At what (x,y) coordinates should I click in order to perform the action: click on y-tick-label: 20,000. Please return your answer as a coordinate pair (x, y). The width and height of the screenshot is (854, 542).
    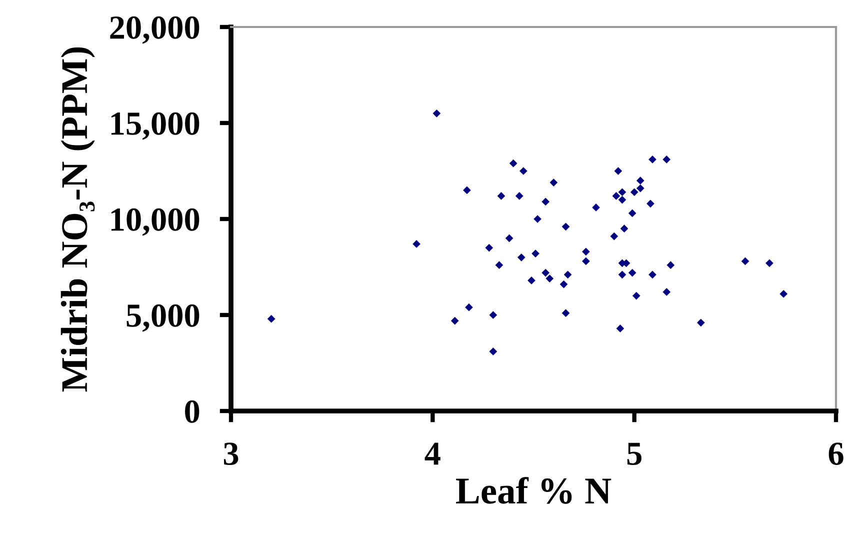
    Looking at the image, I should click on (155, 30).